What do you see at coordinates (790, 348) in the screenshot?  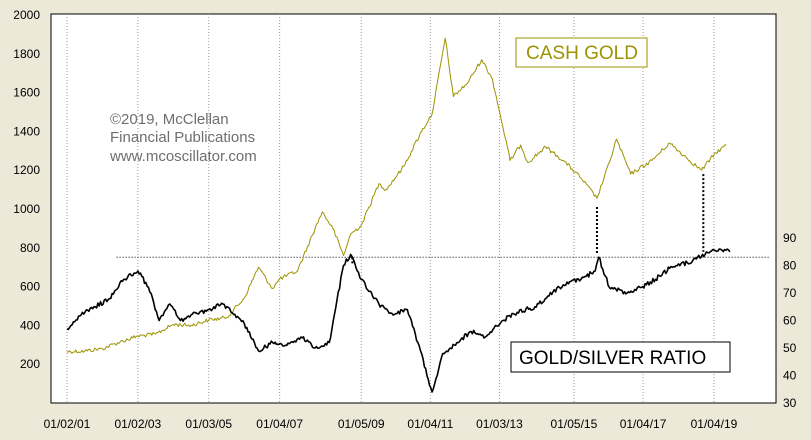 I see `right-tick-label: 50` at bounding box center [790, 348].